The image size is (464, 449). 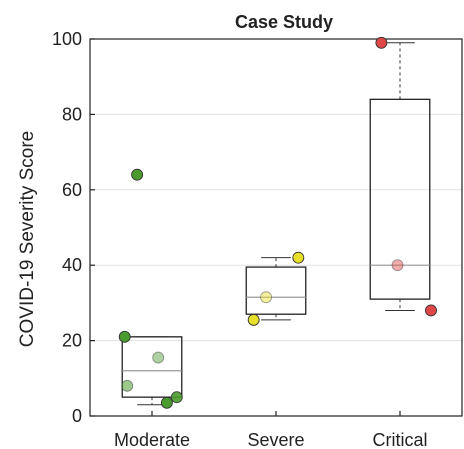 I want to click on x-tick-label: Moderate, so click(x=152, y=439).